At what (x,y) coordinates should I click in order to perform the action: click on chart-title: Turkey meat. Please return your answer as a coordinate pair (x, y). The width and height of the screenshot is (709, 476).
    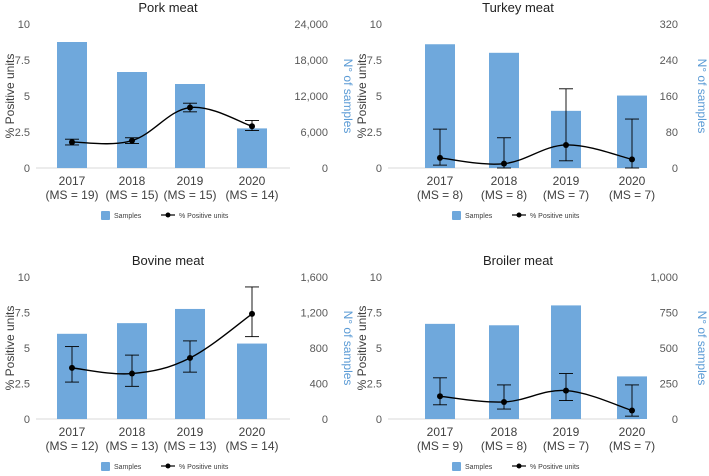
    Looking at the image, I should click on (518, 7).